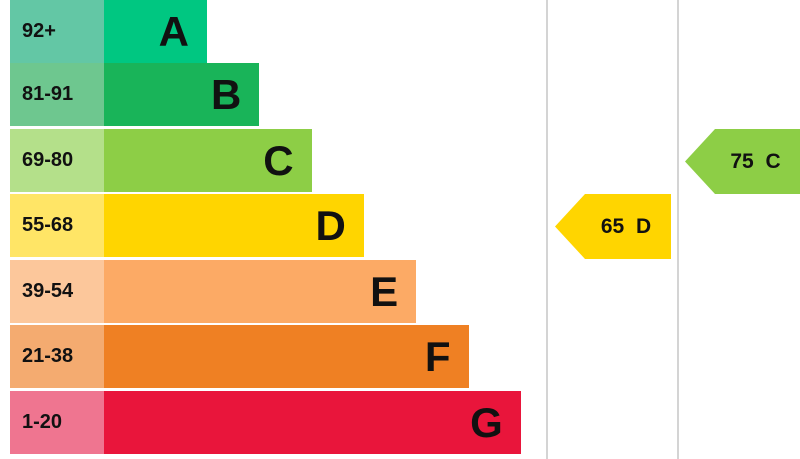 Image resolution: width=800 pixels, height=459 pixels. I want to click on band-bar: A, so click(155, 31).